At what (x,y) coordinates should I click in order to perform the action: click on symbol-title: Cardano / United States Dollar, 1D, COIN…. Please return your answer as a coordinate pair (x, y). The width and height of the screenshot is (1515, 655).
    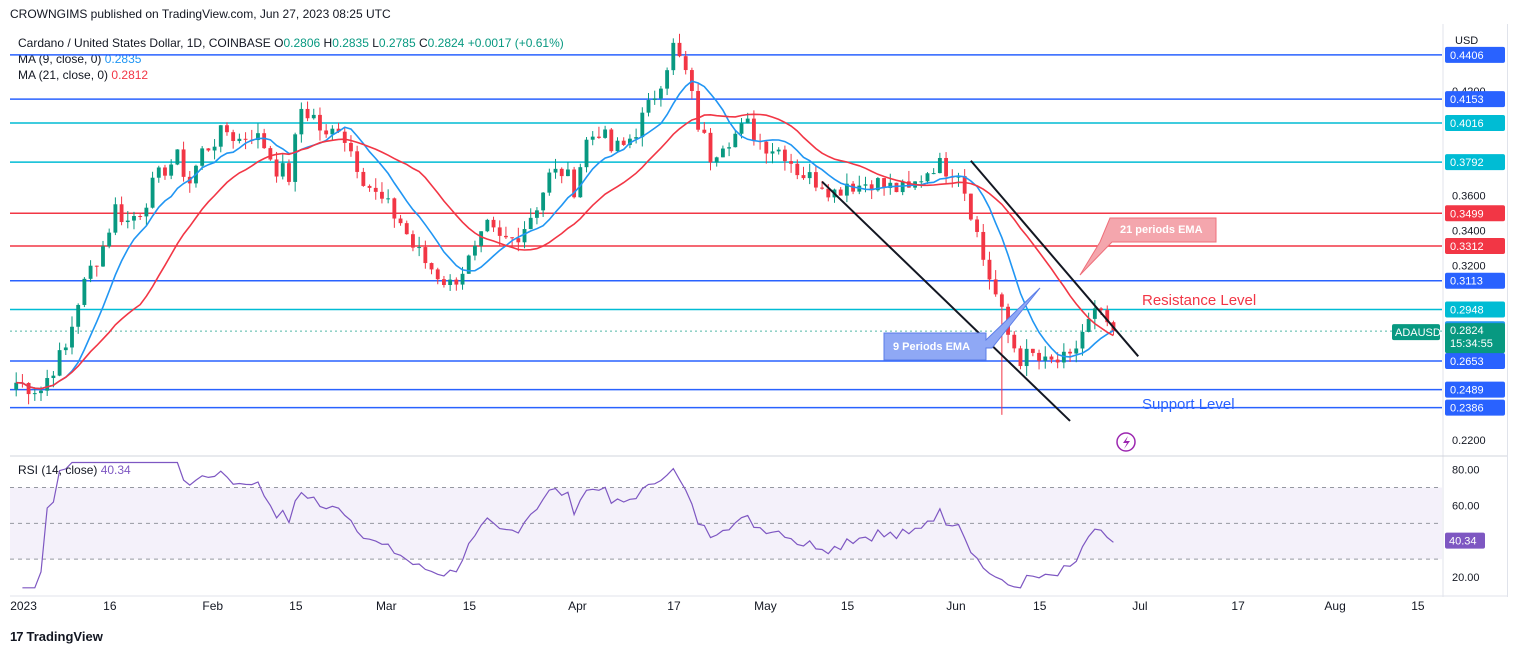
    Looking at the image, I should click on (144, 43).